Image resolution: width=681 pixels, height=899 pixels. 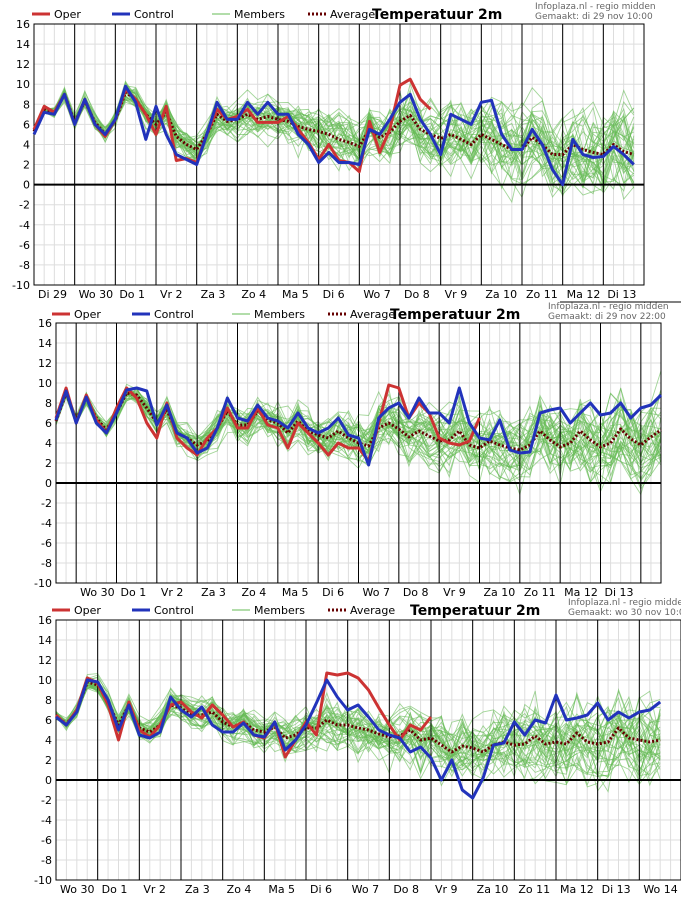 What do you see at coordinates (46, 840) in the screenshot?
I see `y-tick-label: -6` at bounding box center [46, 840].